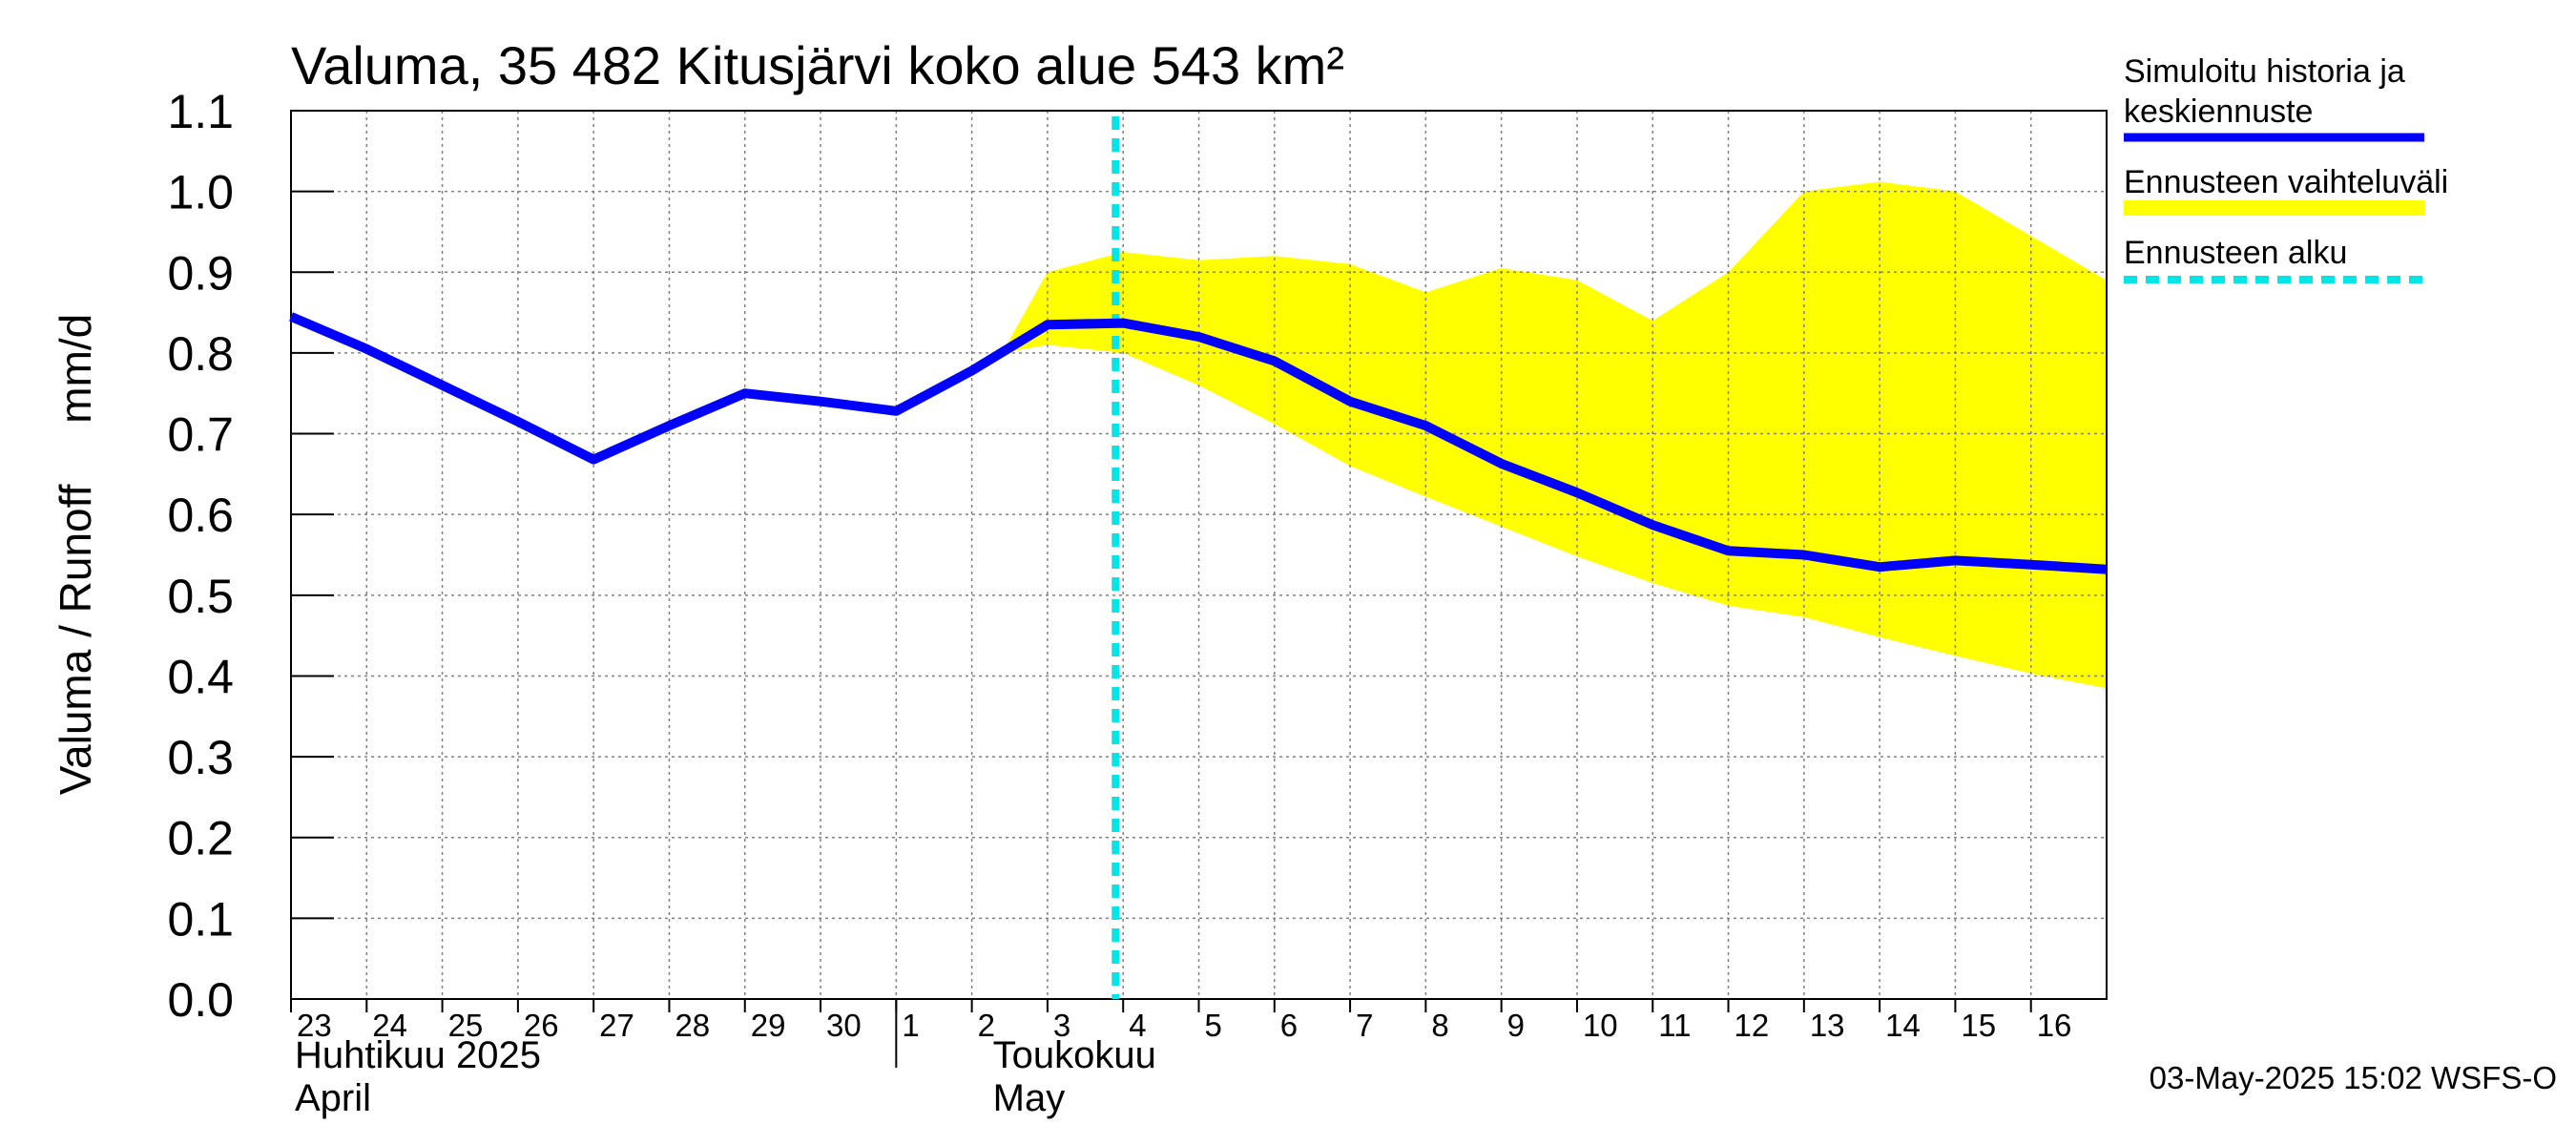 The image size is (2576, 1145). What do you see at coordinates (768, 1025) in the screenshot?
I see `x-tick-label: 29` at bounding box center [768, 1025].